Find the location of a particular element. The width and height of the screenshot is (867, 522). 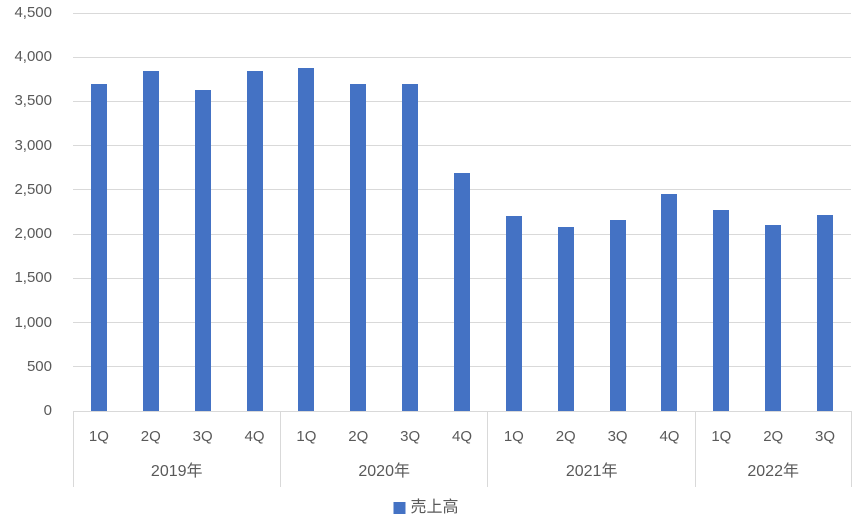

x-axis-year-label: 2019年 is located at coordinates (176, 471).